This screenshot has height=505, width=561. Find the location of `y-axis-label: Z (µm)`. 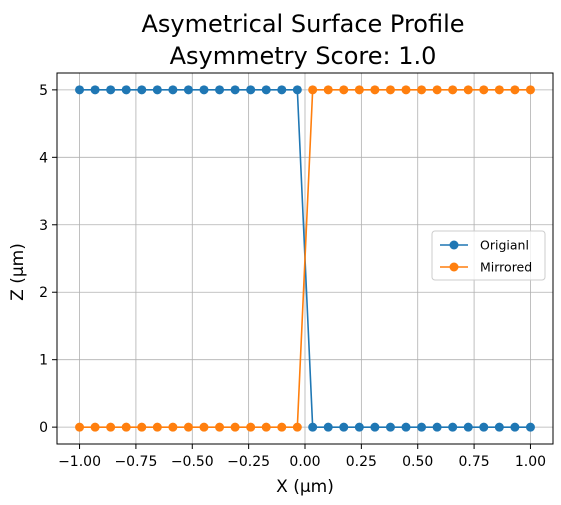

y-axis-label: Z (µm) is located at coordinates (18, 272).